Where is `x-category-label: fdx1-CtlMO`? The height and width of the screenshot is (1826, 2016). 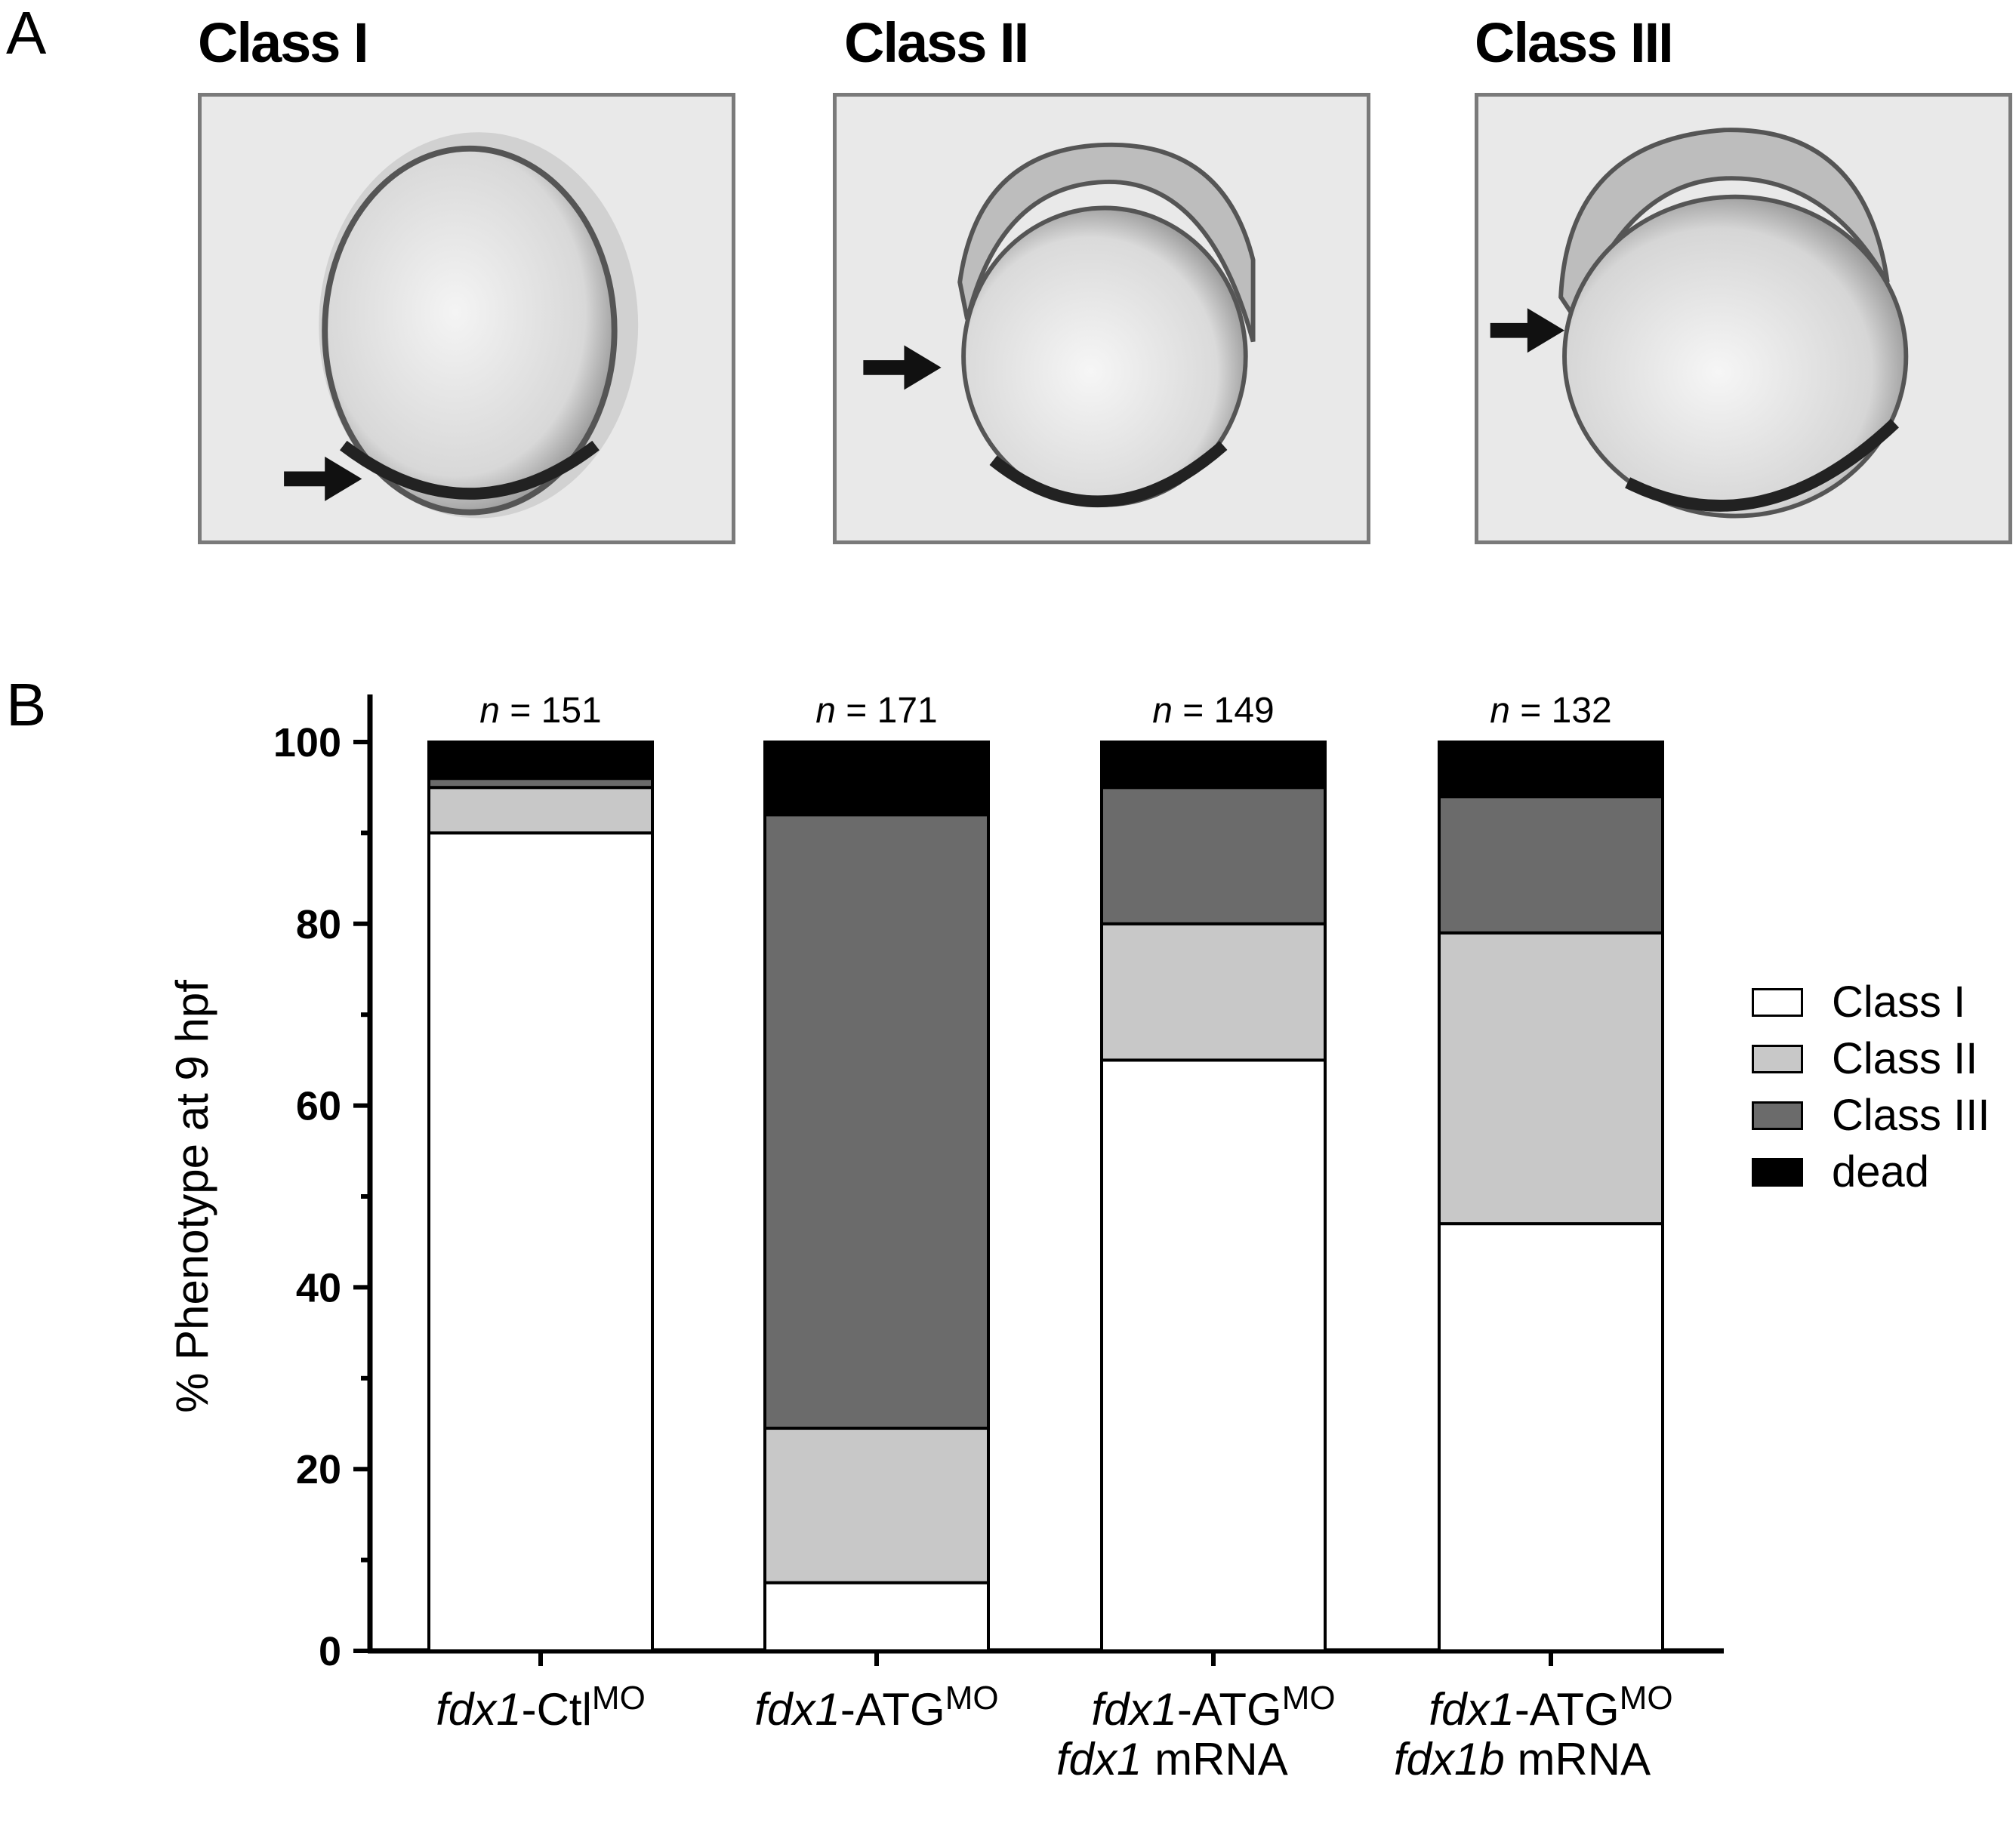
x-category-label: fdx1-CtlMO is located at coordinates (540, 1707).